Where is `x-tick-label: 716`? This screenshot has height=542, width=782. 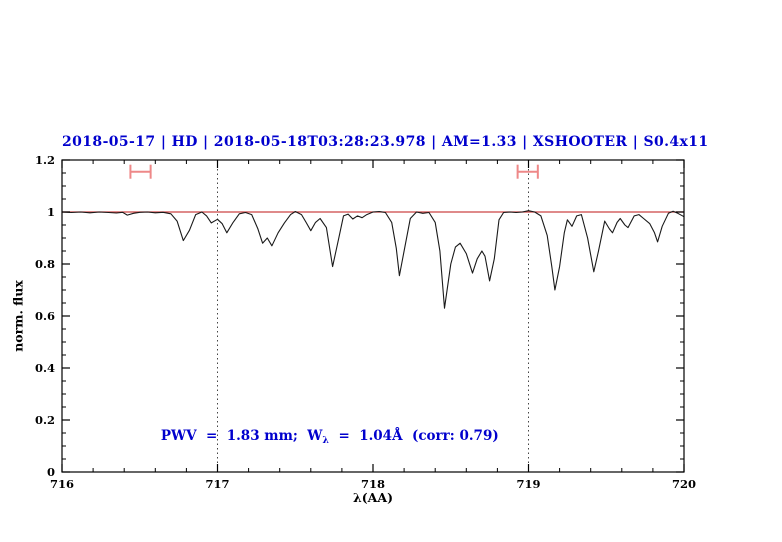
x-tick-label: 716 is located at coordinates (62, 484).